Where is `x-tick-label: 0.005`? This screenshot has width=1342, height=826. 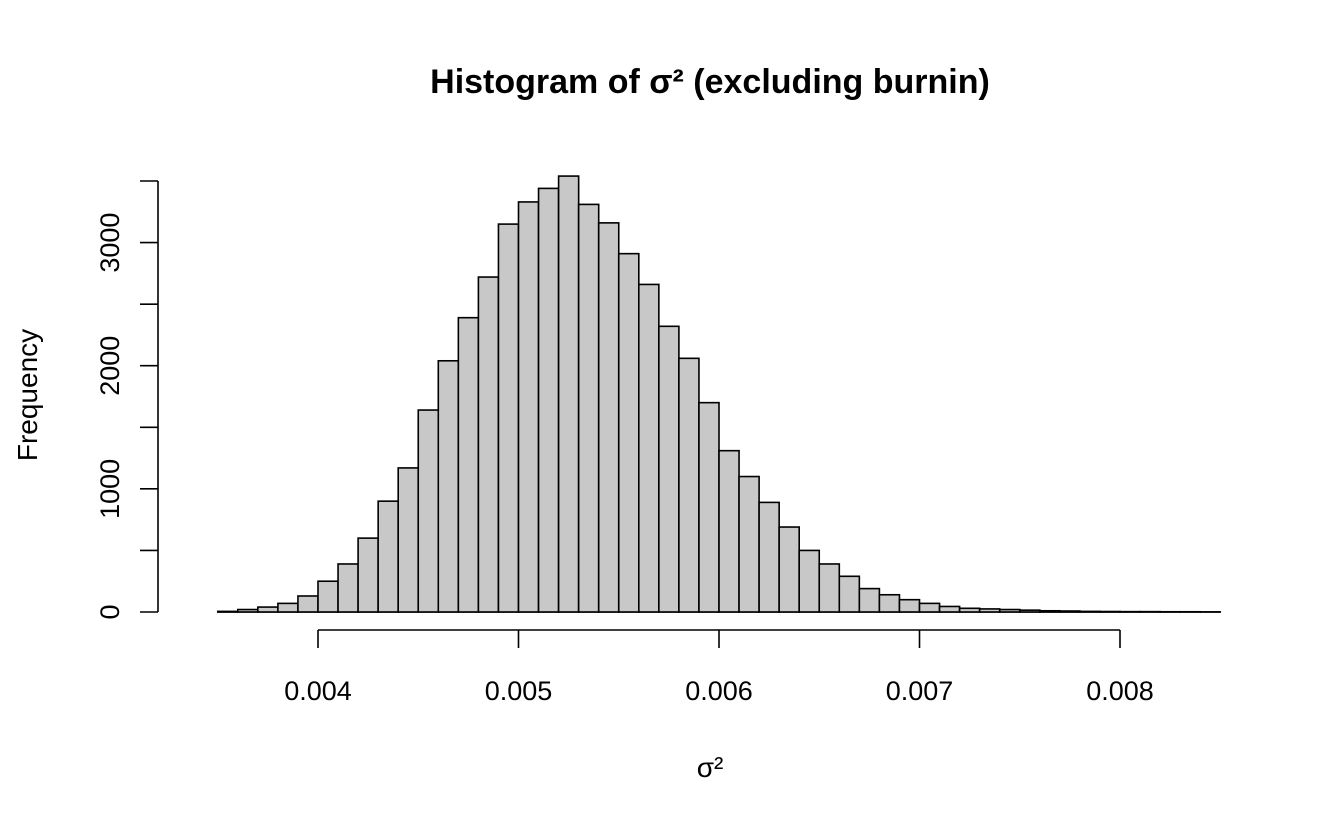
x-tick-label: 0.005 is located at coordinates (519, 691).